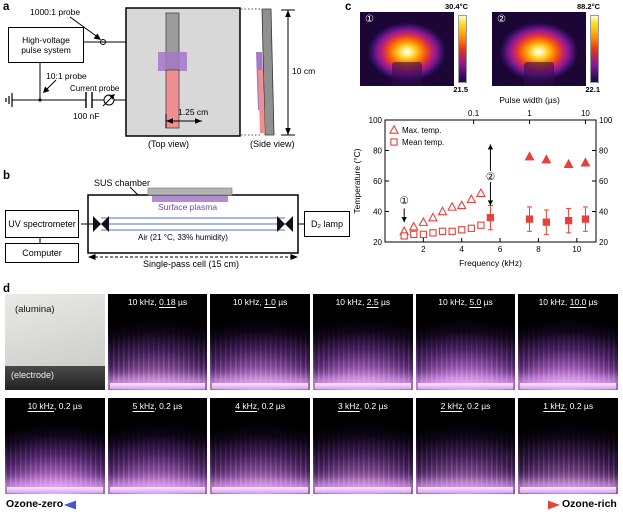  I want to click on hv-pulse-system-box: High-voltage pulse system, so click(46, 45).